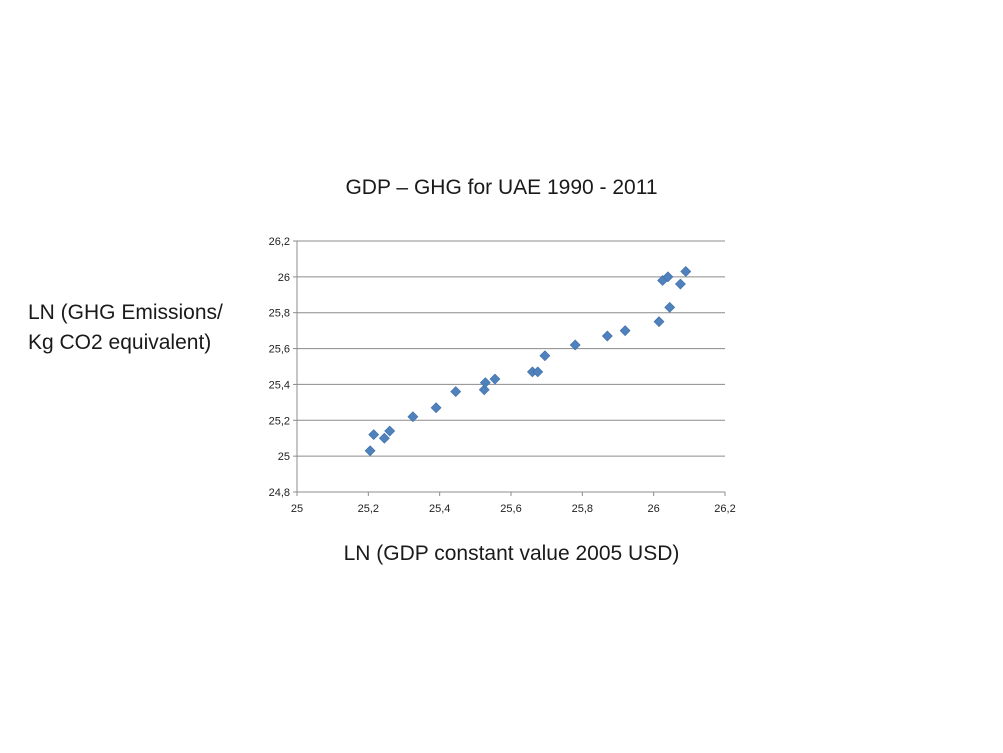 The image size is (1003, 753). Describe the element at coordinates (279, 385) in the screenshot. I see `y-tick-label: 25,4` at that location.